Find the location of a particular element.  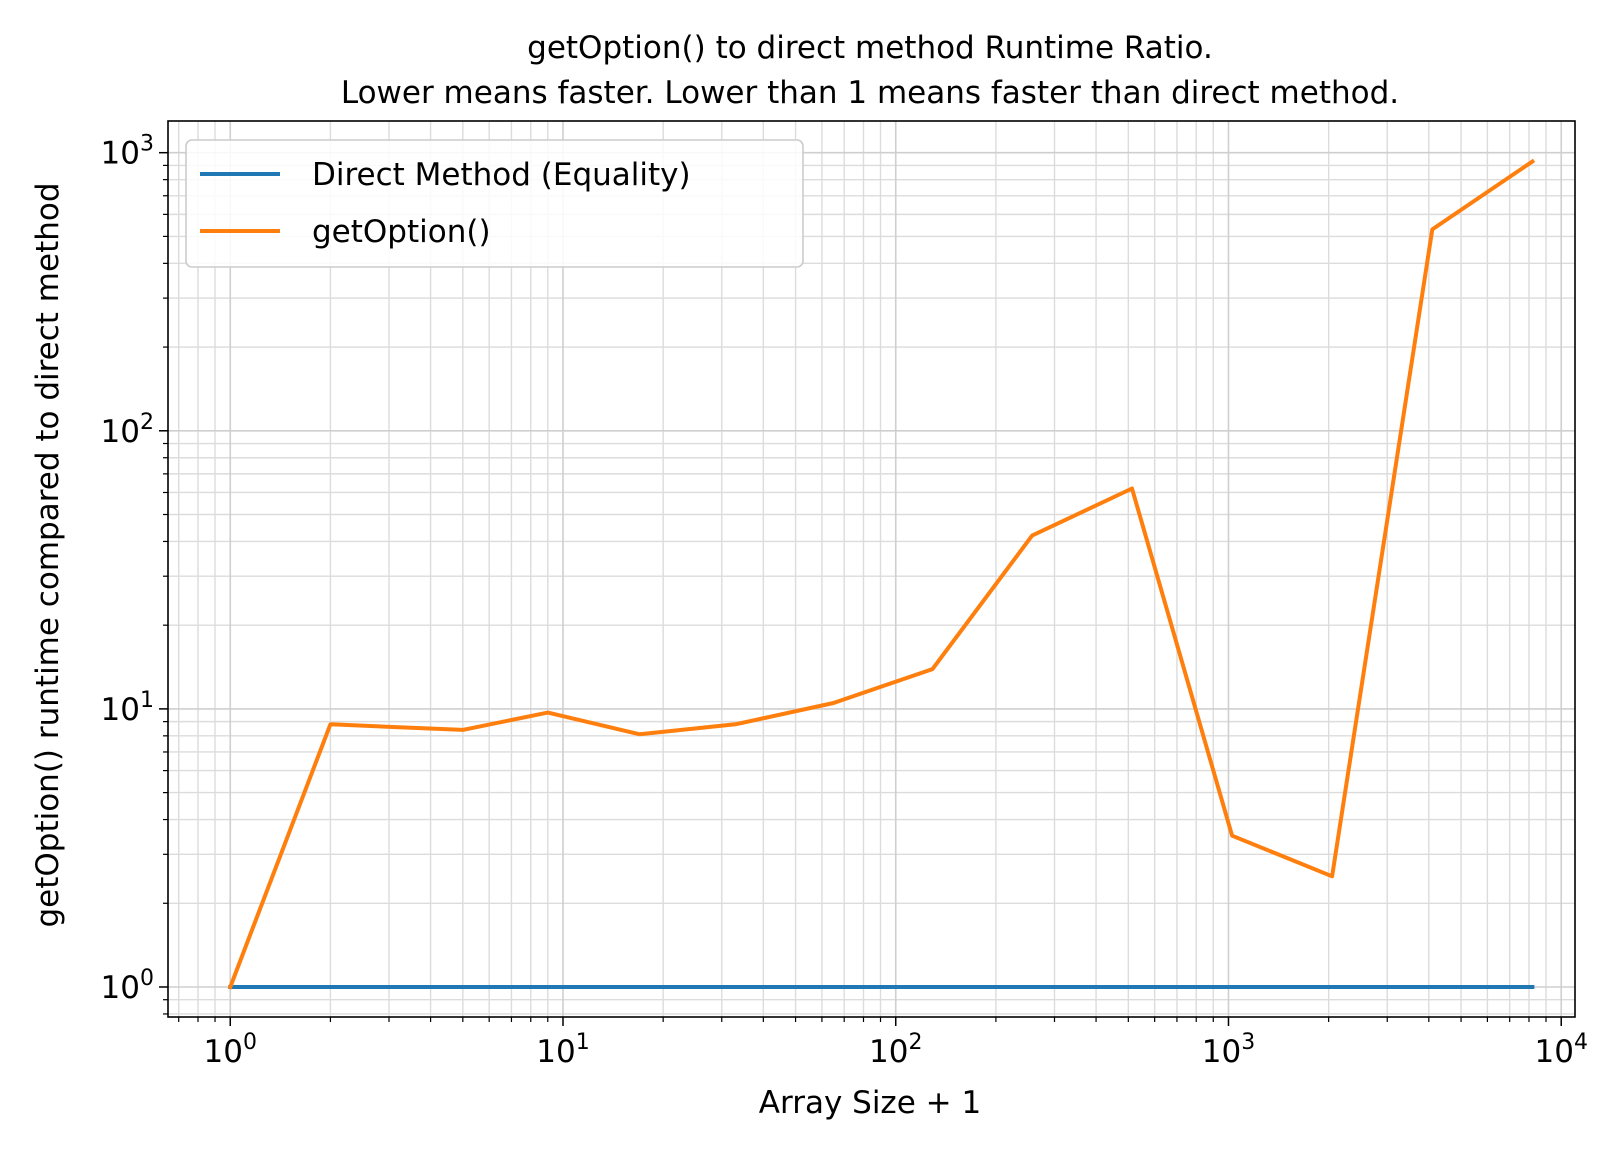

y-tick-label: 102 is located at coordinates (127, 430).